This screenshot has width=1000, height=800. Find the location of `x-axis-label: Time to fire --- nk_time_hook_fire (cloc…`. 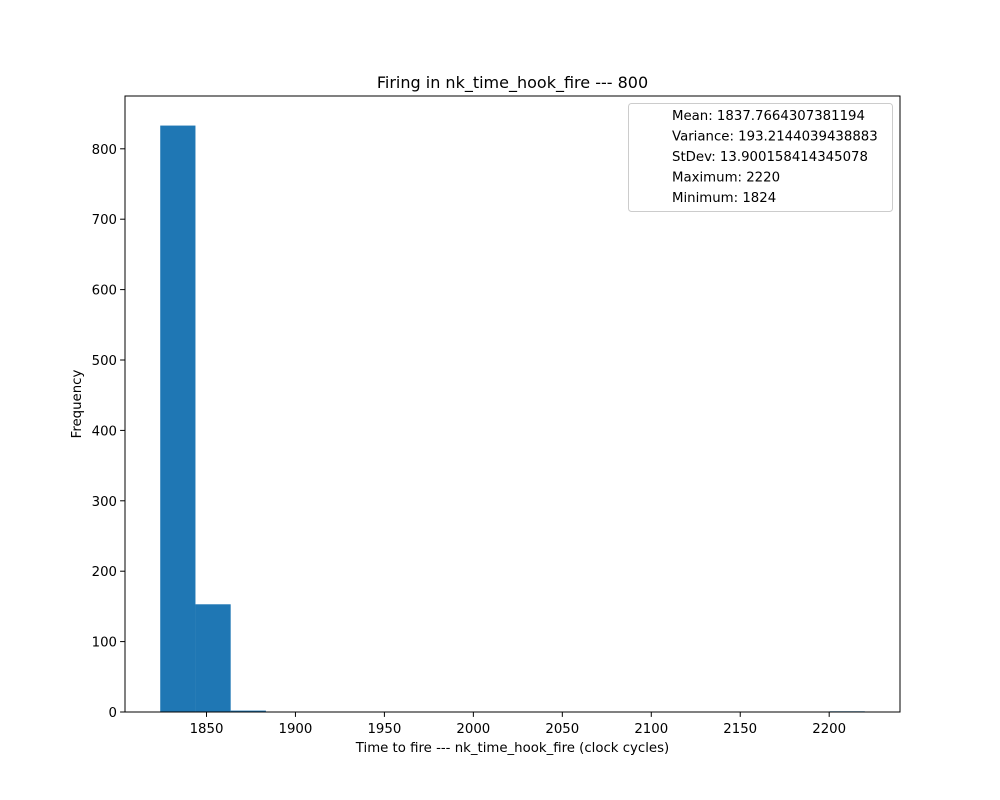

x-axis-label: Time to fire --- nk_time_hook_fire (cloc… is located at coordinates (512, 748).